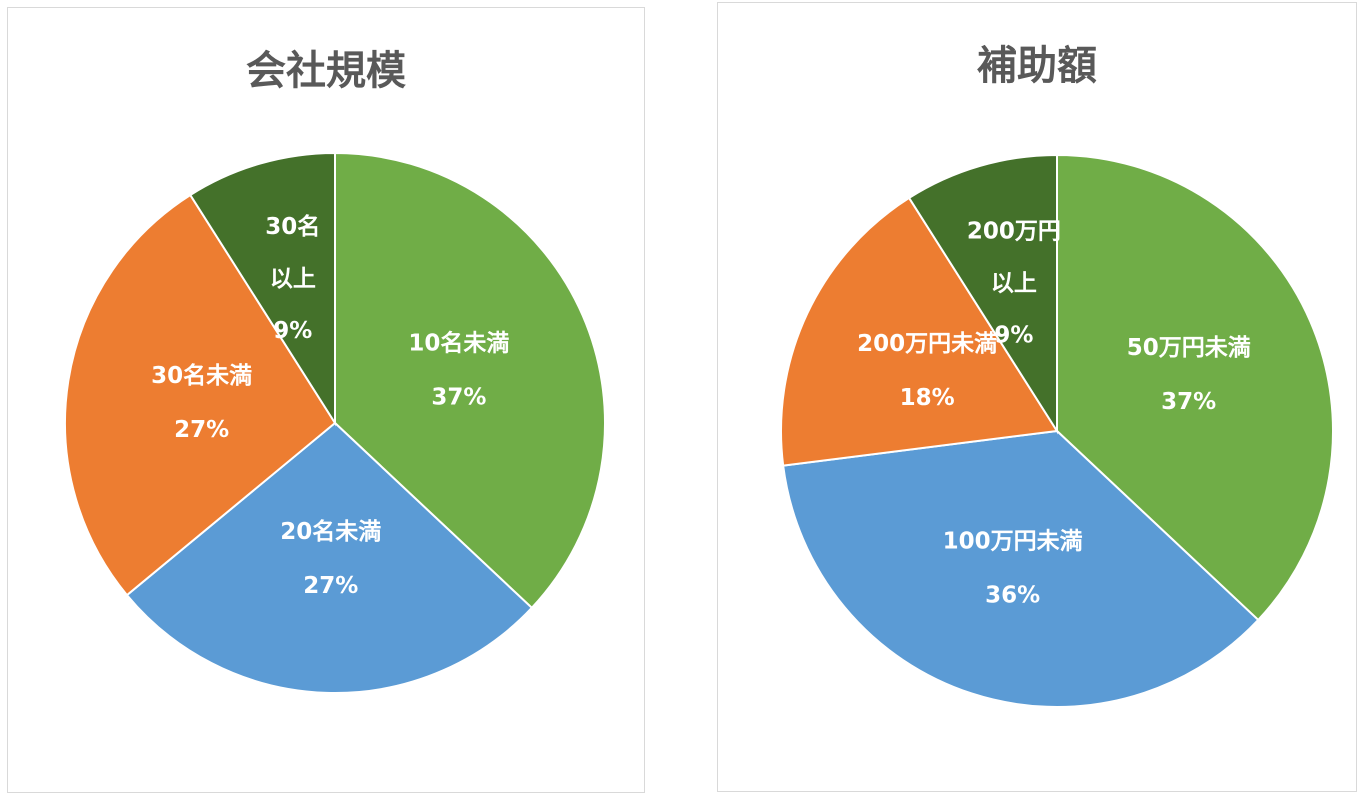  Describe the element at coordinates (201, 375) in the screenshot. I see `slice-category-label: 30名未満` at that location.